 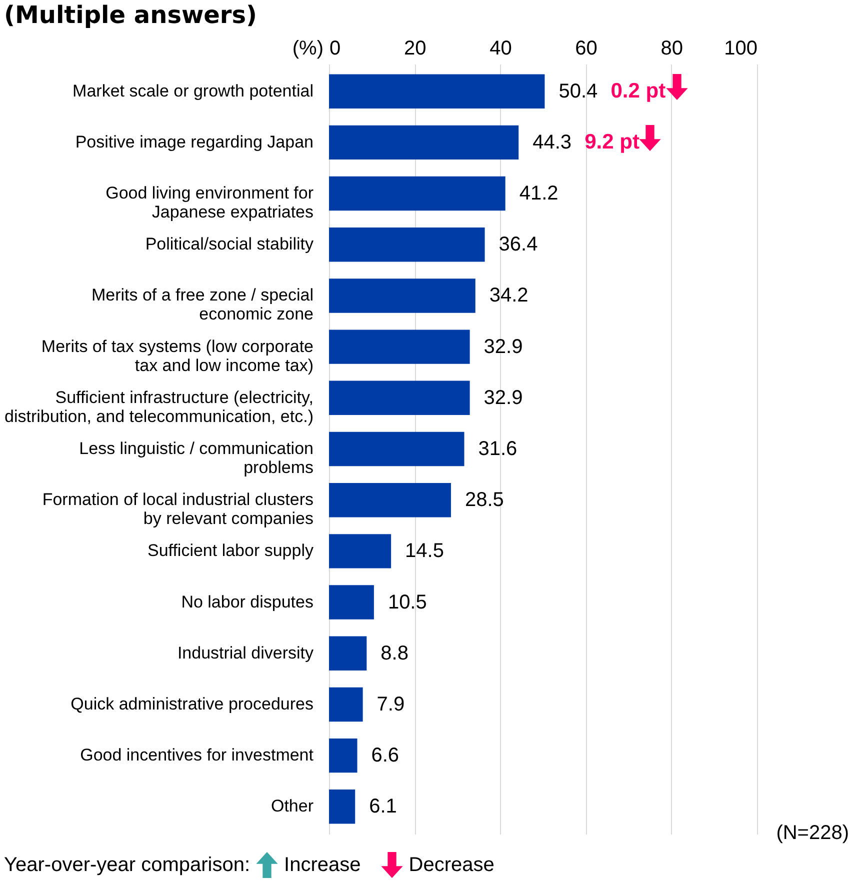 What do you see at coordinates (194, 142) in the screenshot?
I see `y-tick-label: Positive image regarding Japan` at bounding box center [194, 142].